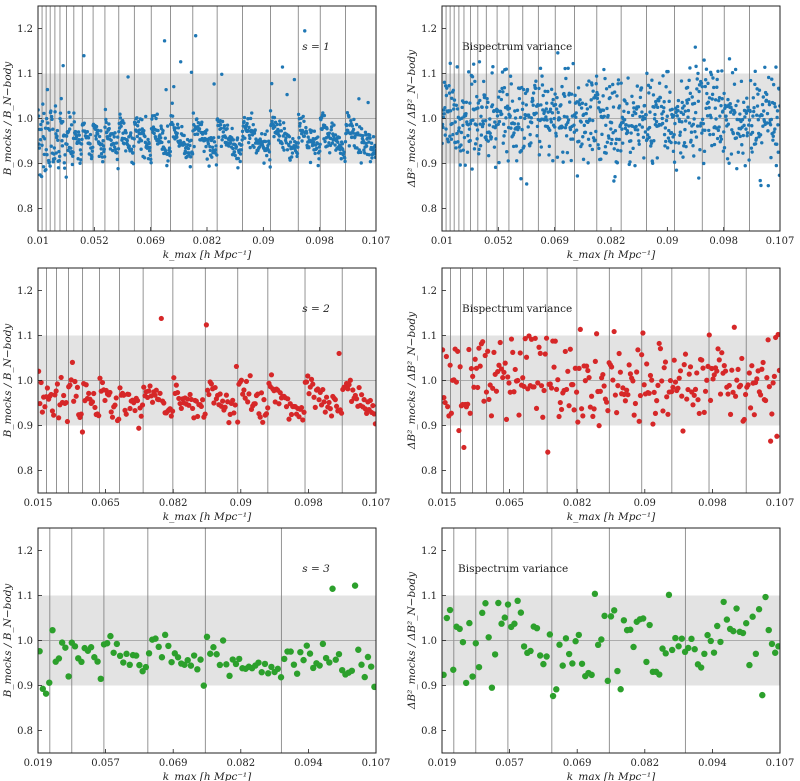 The image size is (800, 781). I want to click on x-tick-label: 0.065, so click(509, 503).